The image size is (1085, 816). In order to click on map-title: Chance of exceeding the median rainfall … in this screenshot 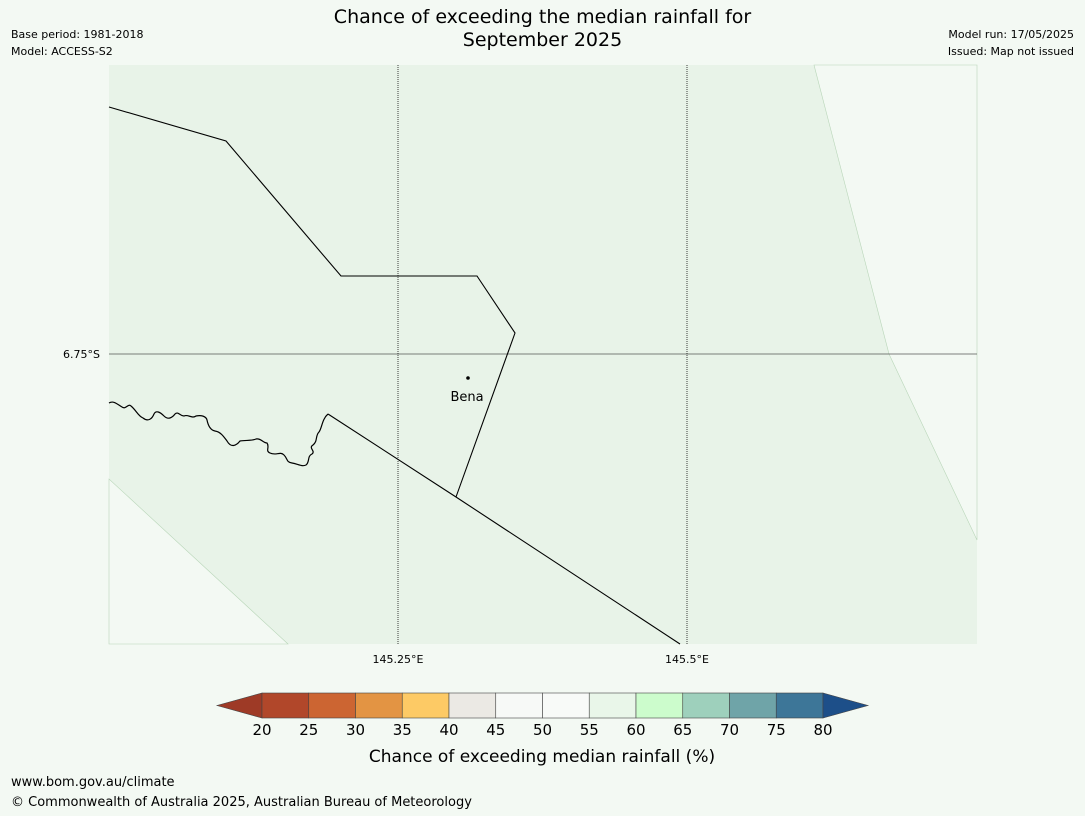, I will do `click(542, 29)`.